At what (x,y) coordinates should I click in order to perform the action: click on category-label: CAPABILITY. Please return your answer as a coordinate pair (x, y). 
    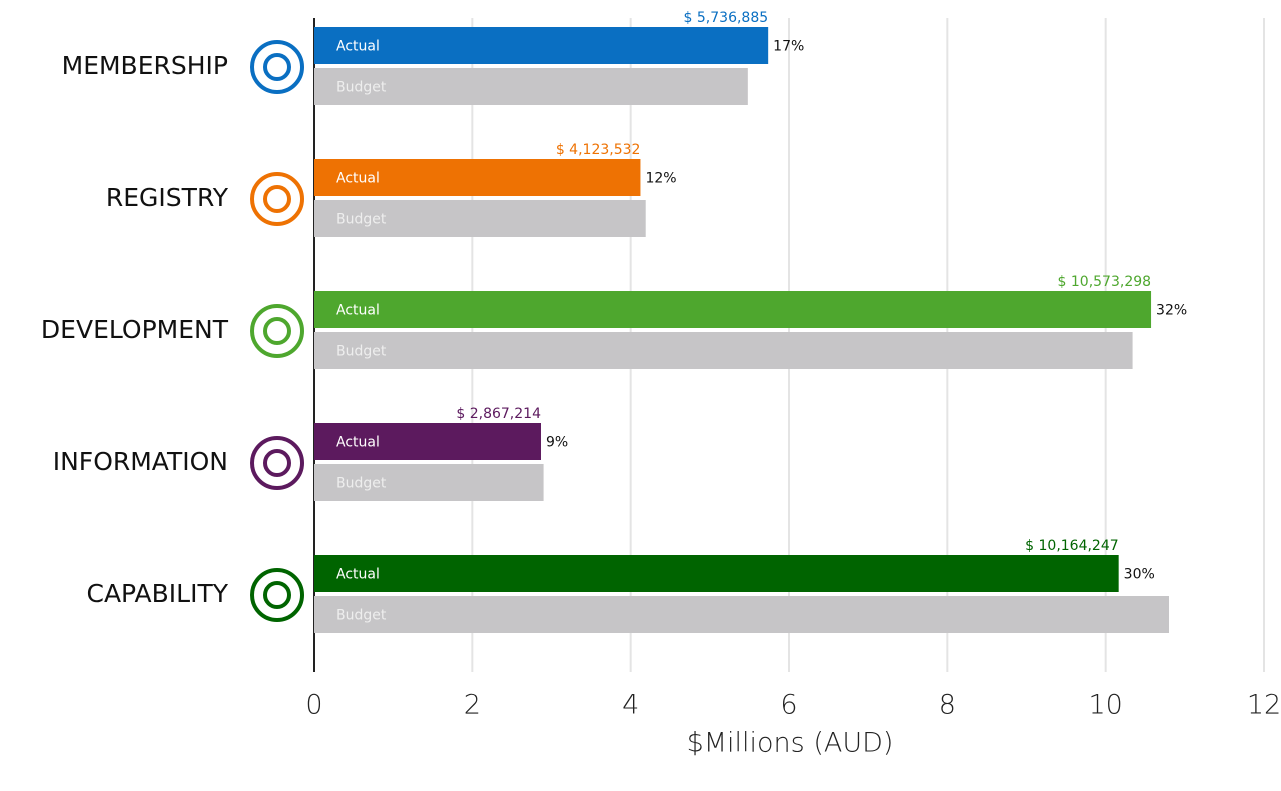
    Looking at the image, I should click on (157, 593).